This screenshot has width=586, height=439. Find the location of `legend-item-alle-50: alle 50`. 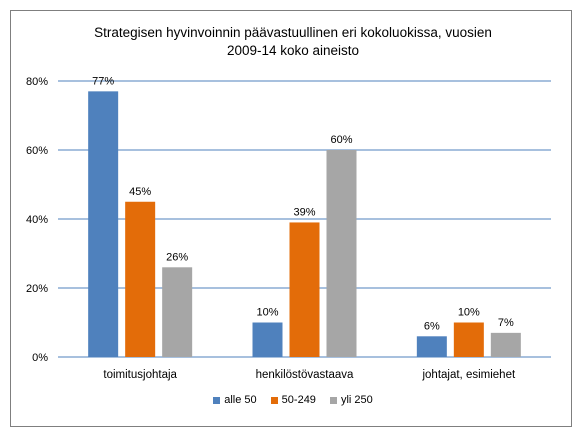

legend-item-alle-50: alle 50 is located at coordinates (235, 400).